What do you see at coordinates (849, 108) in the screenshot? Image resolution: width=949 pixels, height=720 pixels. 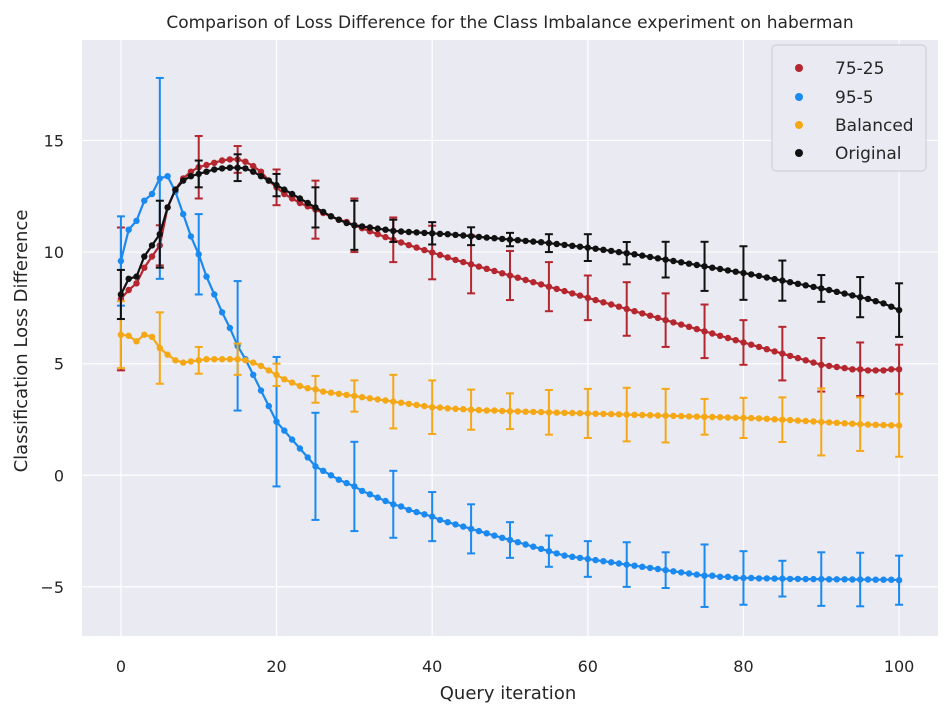 I see `legend-box` at bounding box center [849, 108].